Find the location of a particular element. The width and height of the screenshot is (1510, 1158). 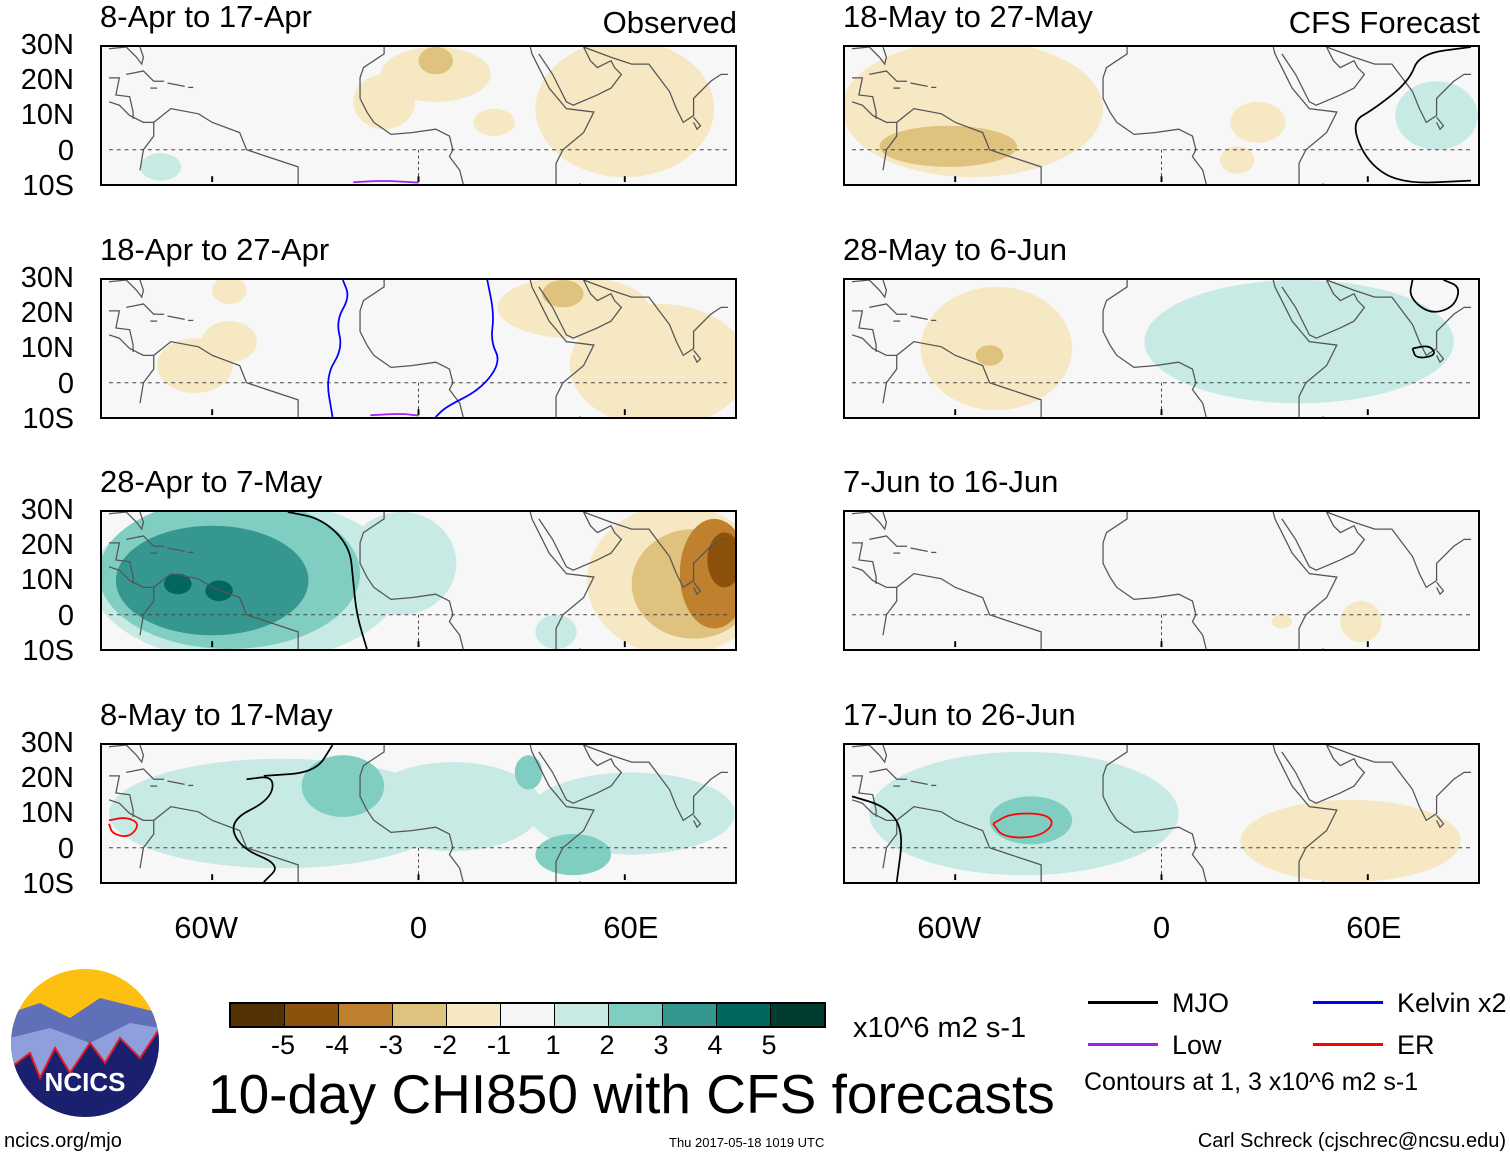

map-panel: 7-Jun to 16-Jun is located at coordinates (1161, 558).